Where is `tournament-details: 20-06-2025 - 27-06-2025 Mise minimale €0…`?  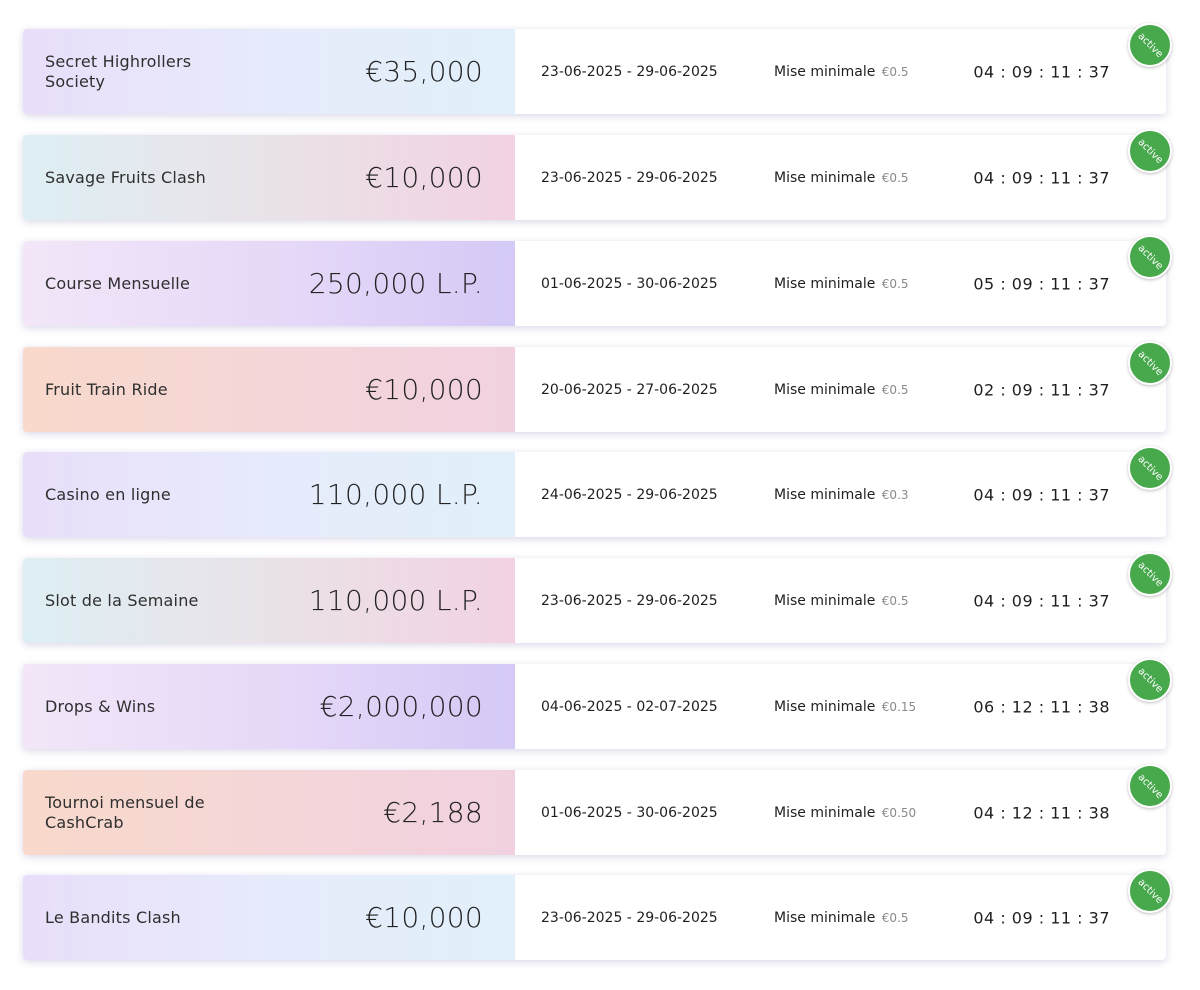 tournament-details: 20-06-2025 - 27-06-2025 Mise minimale €0… is located at coordinates (843, 386).